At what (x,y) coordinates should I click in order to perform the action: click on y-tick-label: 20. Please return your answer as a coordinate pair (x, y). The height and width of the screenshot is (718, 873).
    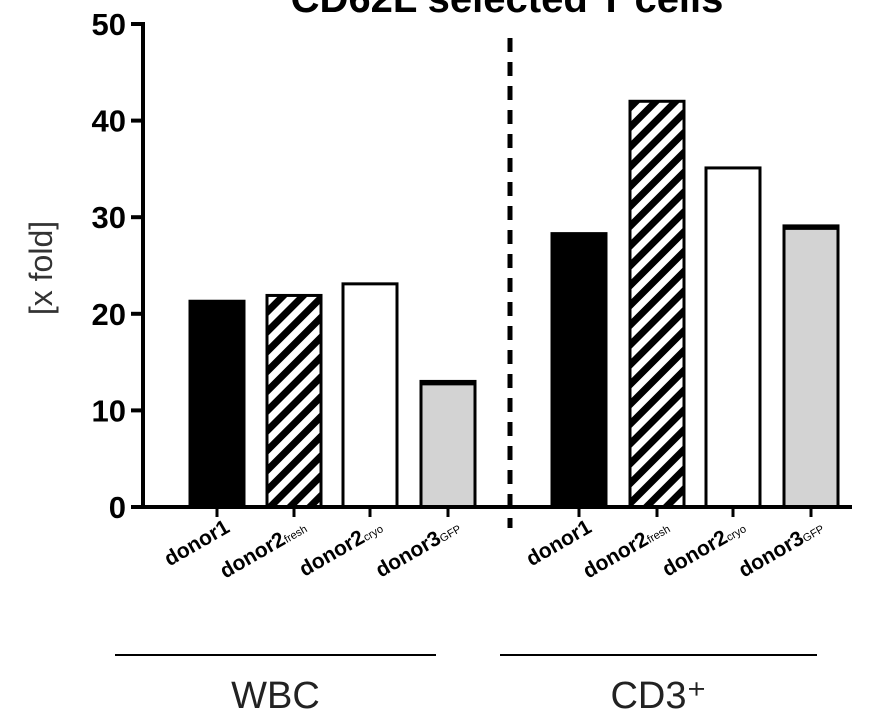
    Looking at the image, I should click on (109, 314).